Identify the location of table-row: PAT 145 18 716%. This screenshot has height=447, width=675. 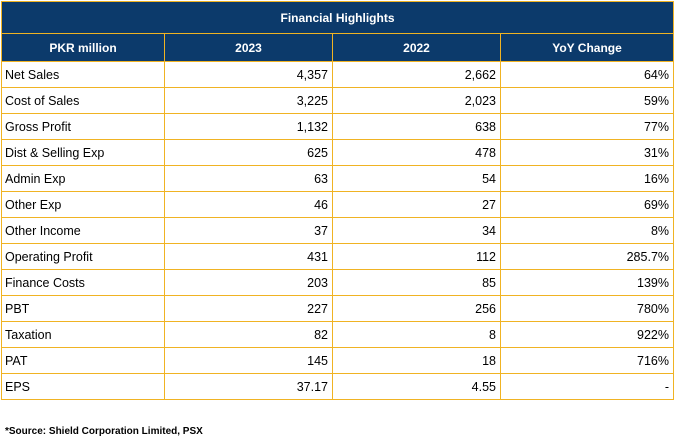
(338, 360).